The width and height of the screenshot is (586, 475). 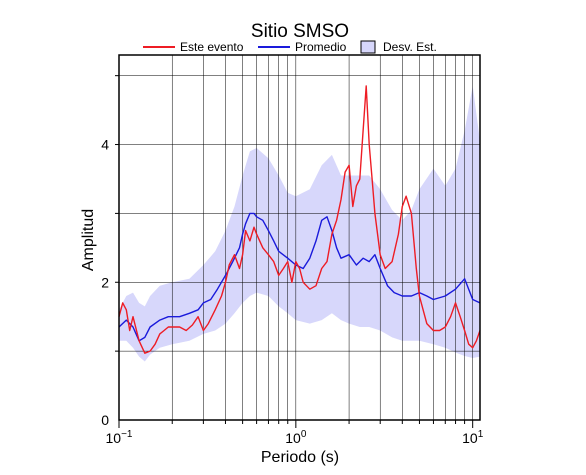 What do you see at coordinates (300, 31) in the screenshot?
I see `chart-title: Sitio SMSO` at bounding box center [300, 31].